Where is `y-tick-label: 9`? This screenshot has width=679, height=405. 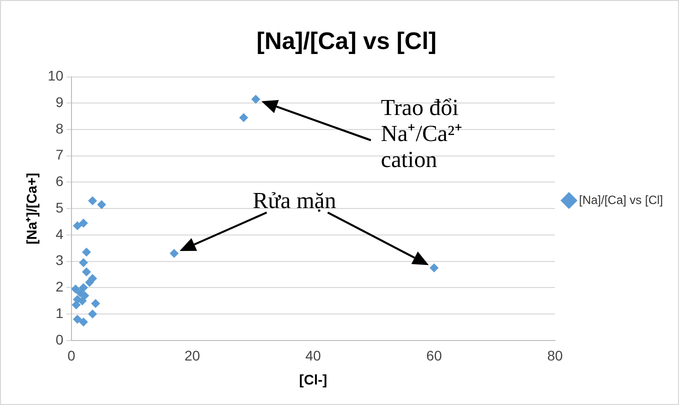 y-tick-label: 9 is located at coordinates (60, 102).